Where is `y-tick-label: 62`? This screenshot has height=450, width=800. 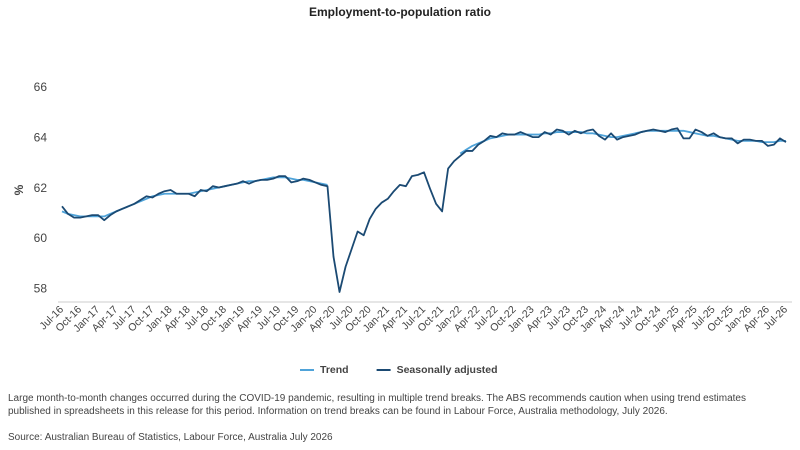 y-tick-label: 62 is located at coordinates (41, 188).